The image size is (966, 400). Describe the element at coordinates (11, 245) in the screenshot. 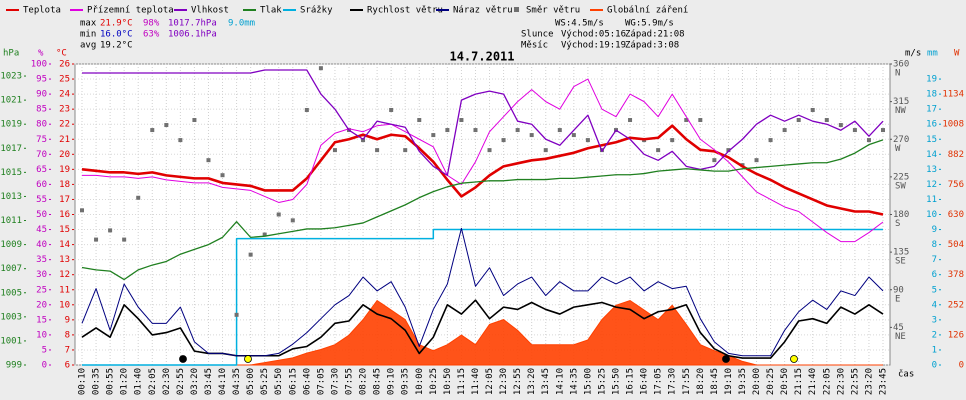

I see `y-tick-label: 1009` at that location.